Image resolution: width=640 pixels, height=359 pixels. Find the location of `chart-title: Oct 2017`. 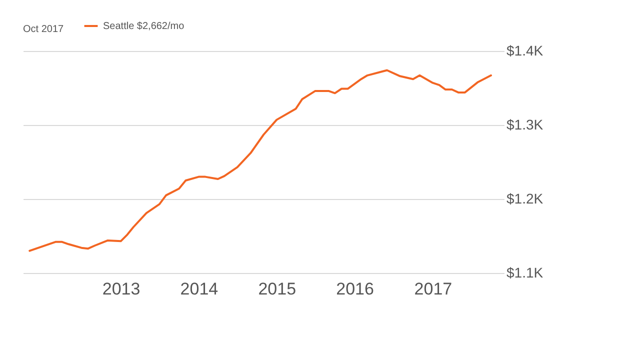

chart-title: Oct 2017 is located at coordinates (43, 29).